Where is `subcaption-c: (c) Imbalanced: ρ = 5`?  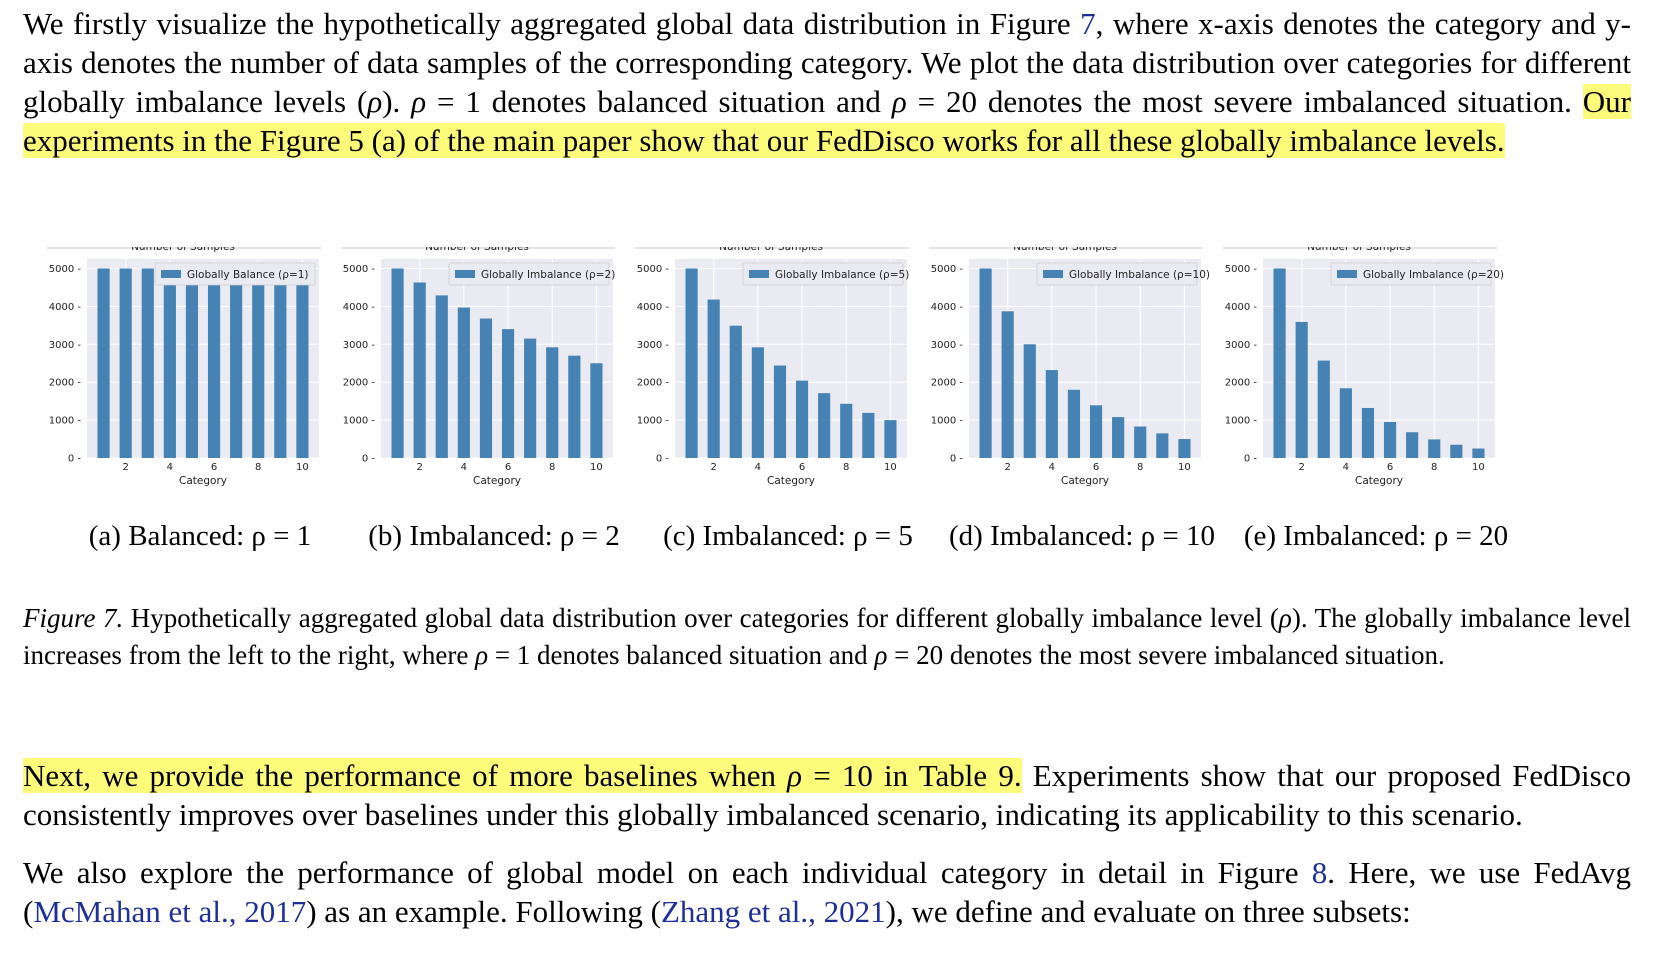 subcaption-c: (c) Imbalanced: ρ = 5 is located at coordinates (788, 536).